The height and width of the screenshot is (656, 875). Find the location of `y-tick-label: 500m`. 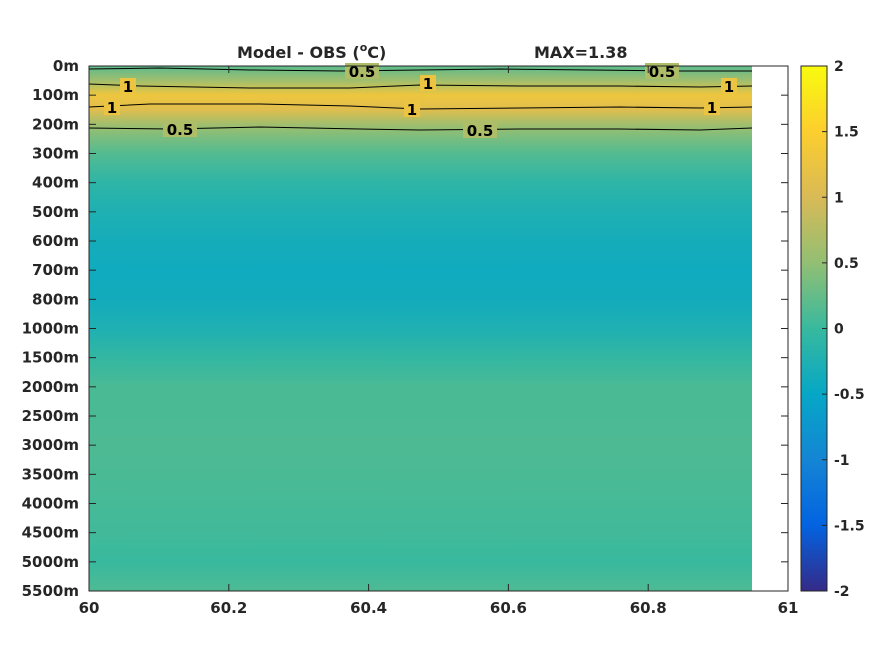

y-tick-label: 500m is located at coordinates (55, 212).